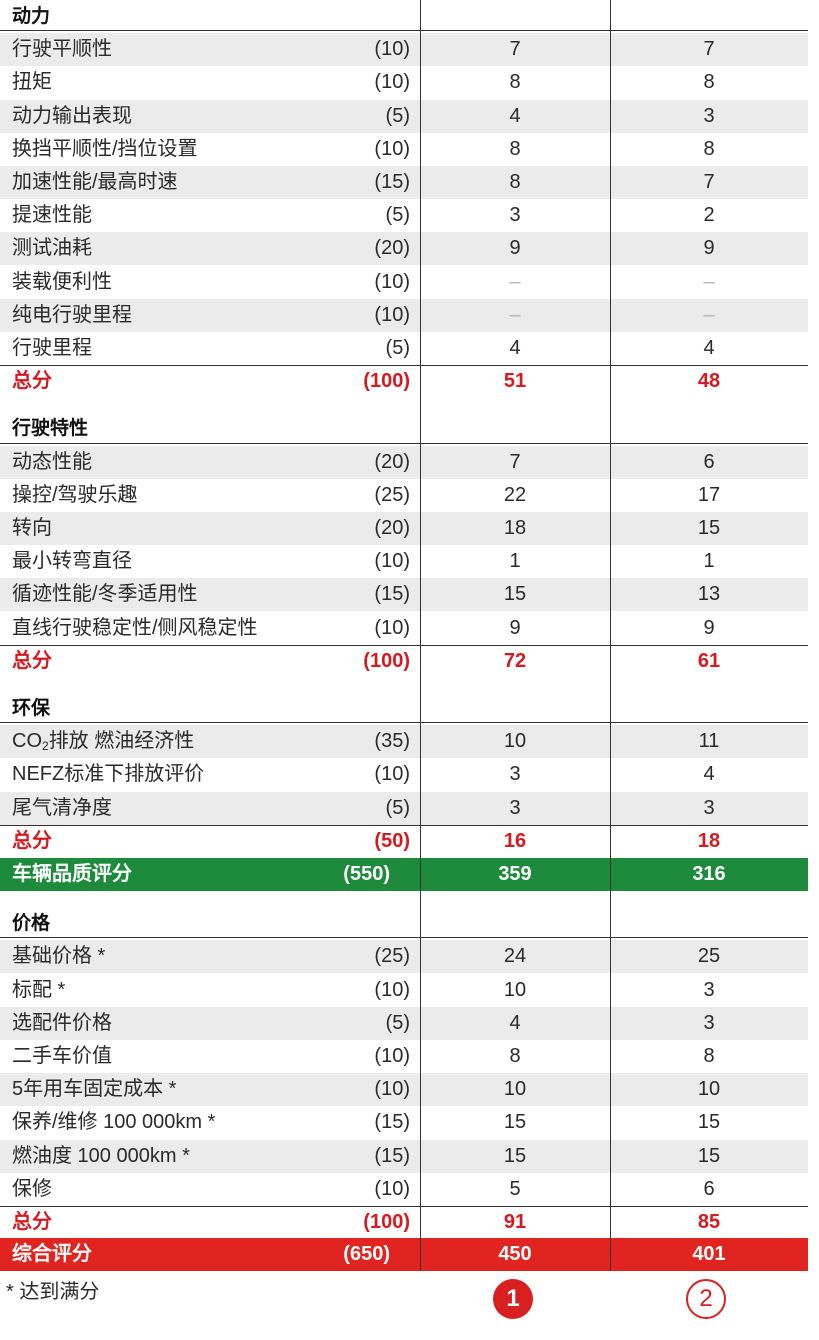 The height and width of the screenshot is (1340, 819). I want to click on score-car-b: 316, so click(709, 874).